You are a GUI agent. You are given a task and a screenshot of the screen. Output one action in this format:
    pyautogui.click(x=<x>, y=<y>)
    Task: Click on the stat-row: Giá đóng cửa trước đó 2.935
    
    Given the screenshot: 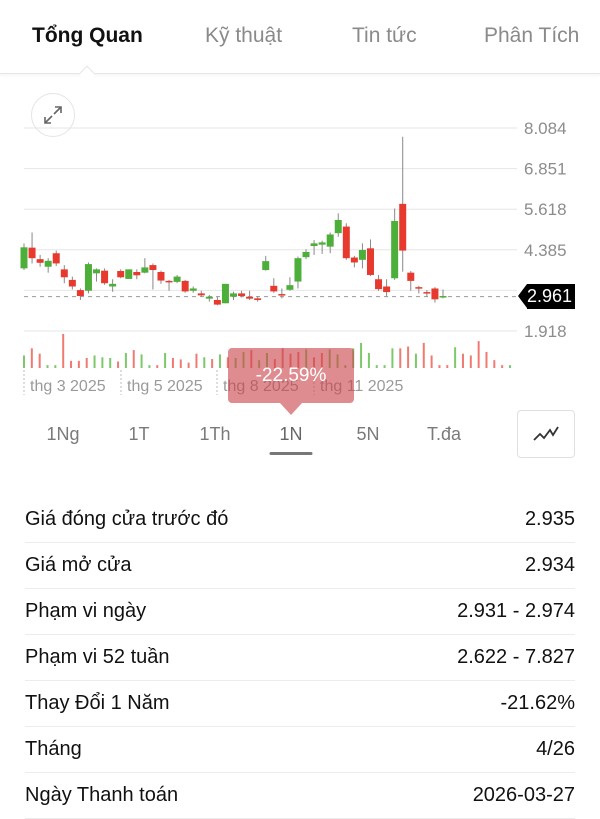 What is the action you would take?
    pyautogui.click(x=300, y=520)
    